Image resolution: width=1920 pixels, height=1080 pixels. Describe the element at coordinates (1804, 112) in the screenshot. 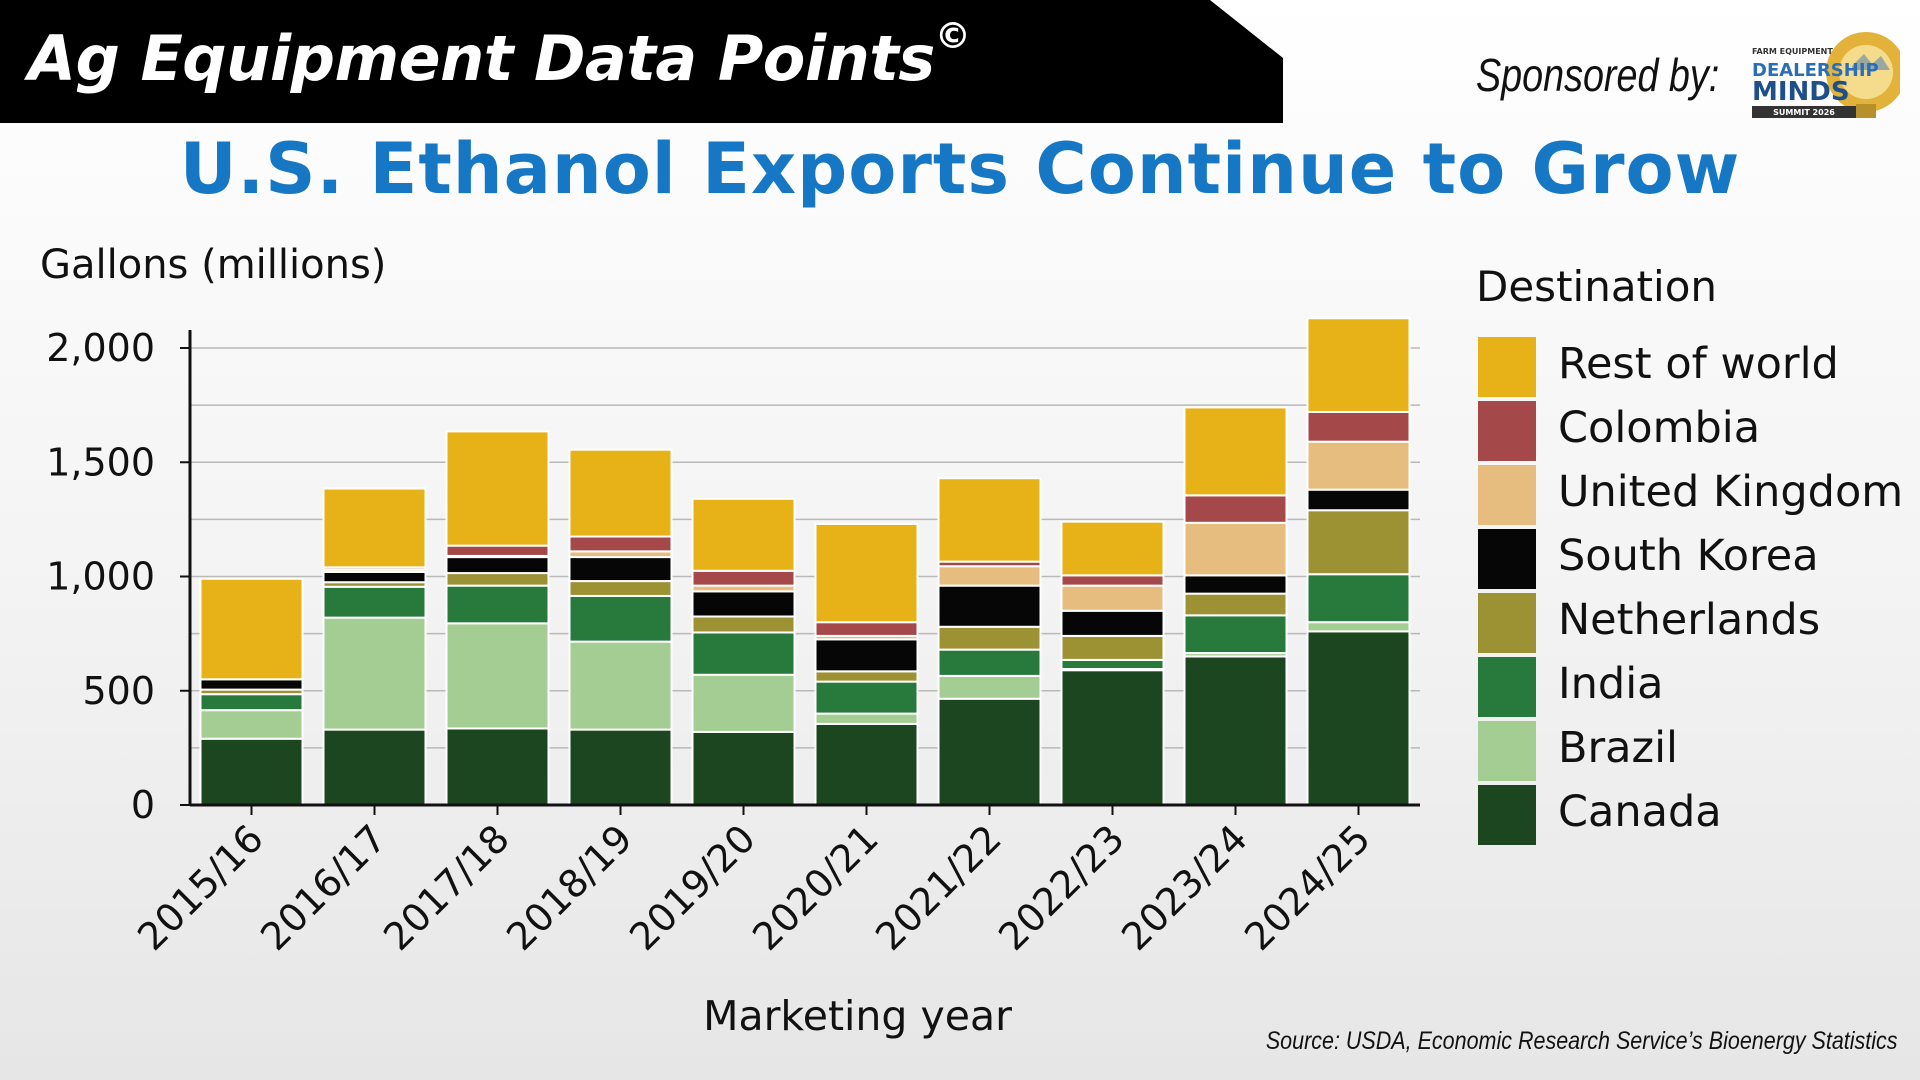

I see `logo-line4: SUMMIT 2026` at that location.